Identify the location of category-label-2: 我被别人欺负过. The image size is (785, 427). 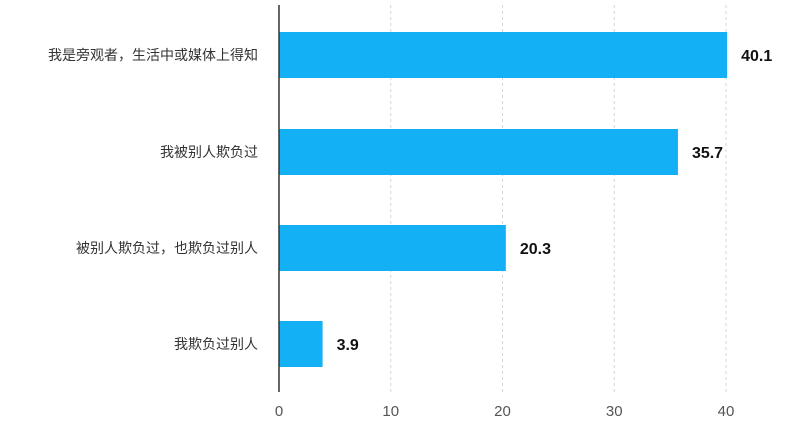
(209, 153).